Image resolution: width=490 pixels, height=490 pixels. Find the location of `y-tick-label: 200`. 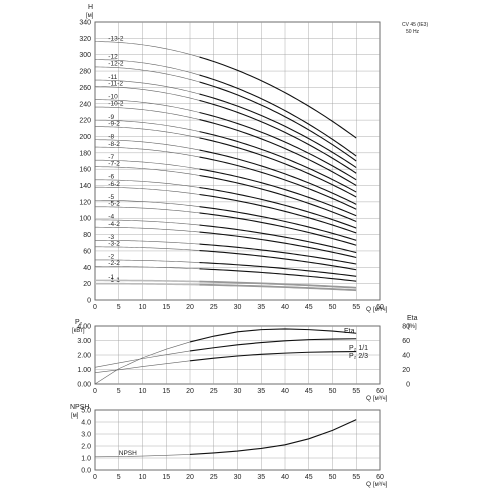

y-tick-label: 200 is located at coordinates (85, 137).